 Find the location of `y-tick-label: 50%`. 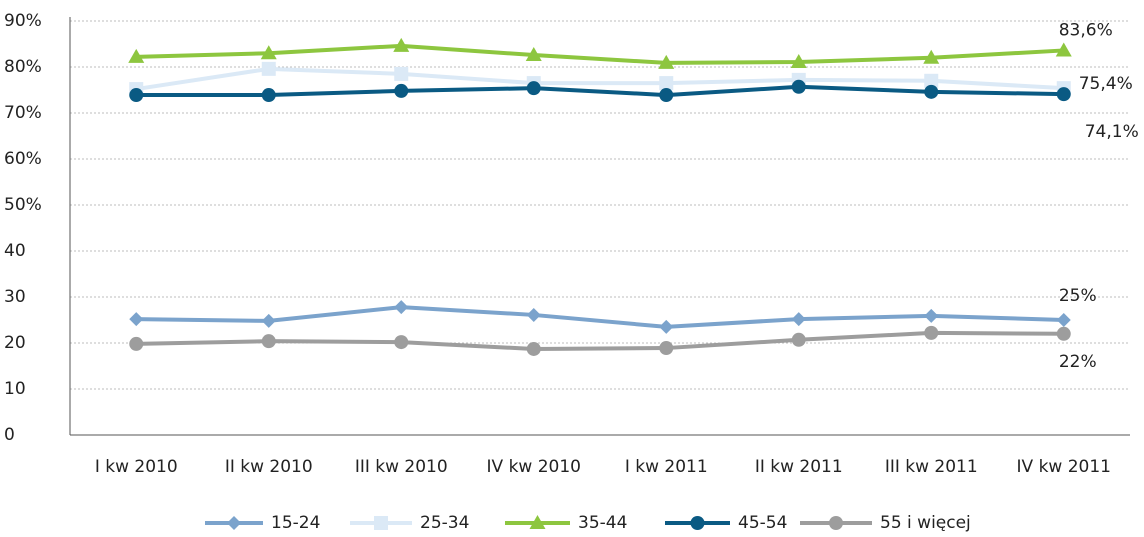

y-tick-label: 50% is located at coordinates (23, 205).